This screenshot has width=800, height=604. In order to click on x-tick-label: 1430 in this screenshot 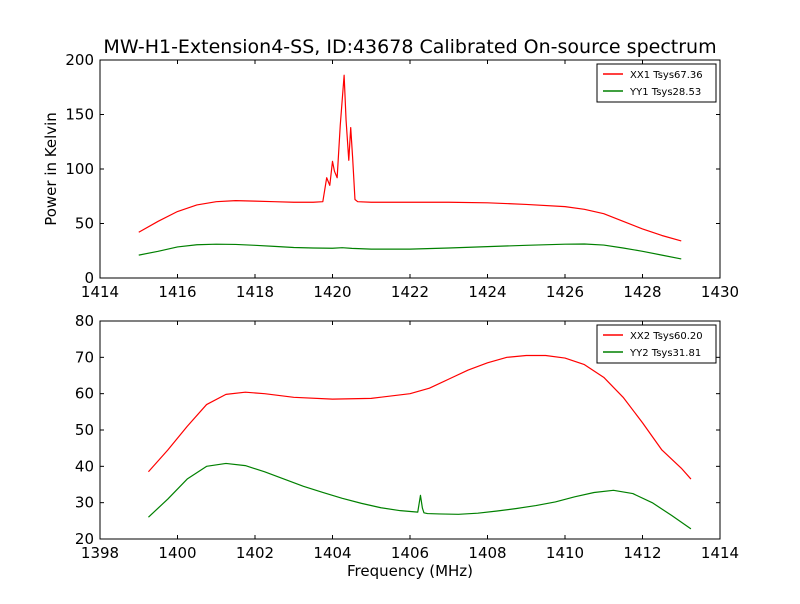, I will do `click(720, 292)`.